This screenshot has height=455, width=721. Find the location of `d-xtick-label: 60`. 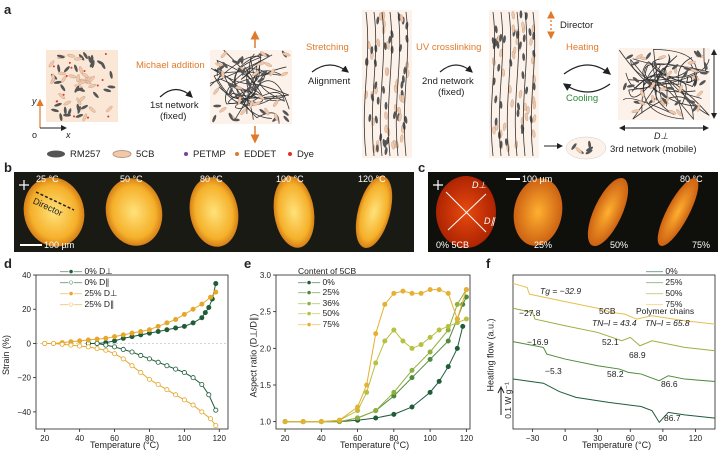

d-xtick-label: 60 is located at coordinates (114, 438).